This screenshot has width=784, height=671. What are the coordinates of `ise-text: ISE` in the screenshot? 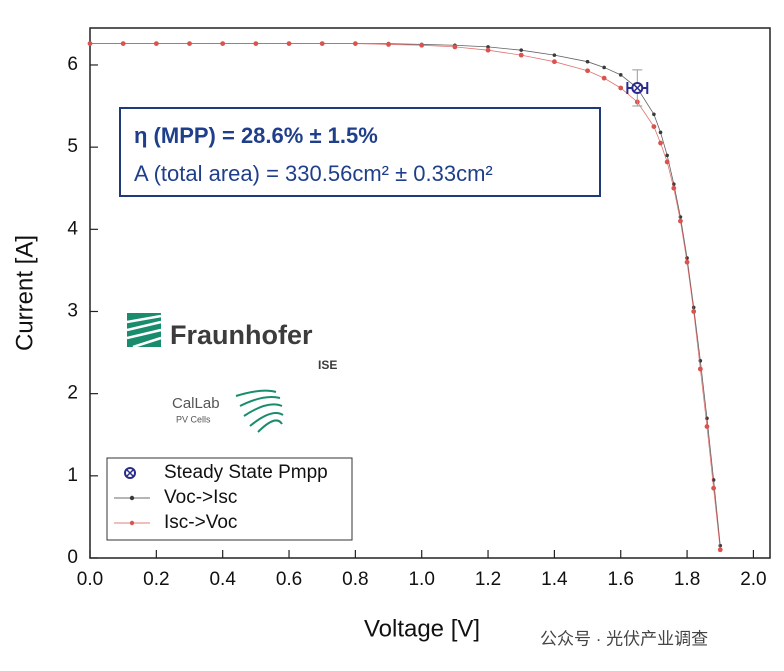 It's located at (327, 365).